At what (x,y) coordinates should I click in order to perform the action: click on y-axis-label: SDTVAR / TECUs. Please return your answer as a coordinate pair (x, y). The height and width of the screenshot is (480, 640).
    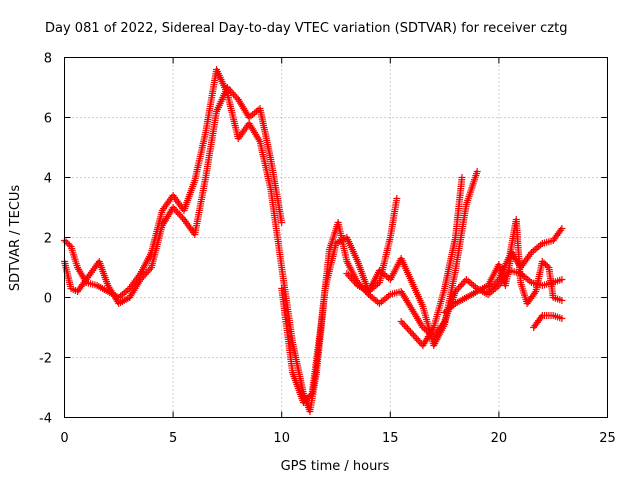
    Looking at the image, I should click on (15, 238).